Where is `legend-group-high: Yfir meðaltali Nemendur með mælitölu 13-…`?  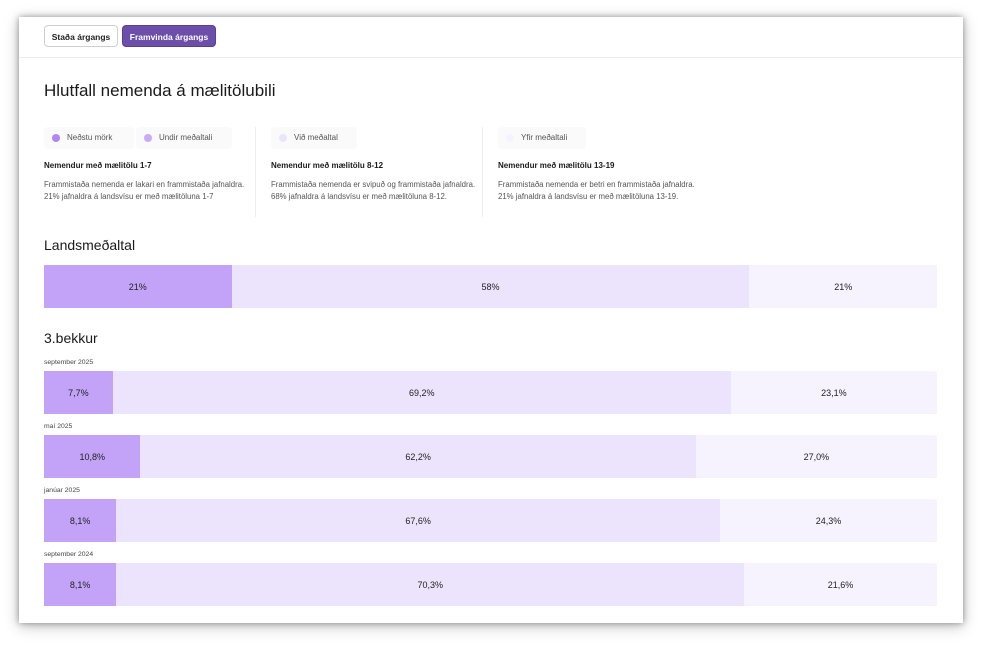
legend-group-high: Yfir meðaltali Nemendur með mælitölu 13-… is located at coordinates (604, 172).